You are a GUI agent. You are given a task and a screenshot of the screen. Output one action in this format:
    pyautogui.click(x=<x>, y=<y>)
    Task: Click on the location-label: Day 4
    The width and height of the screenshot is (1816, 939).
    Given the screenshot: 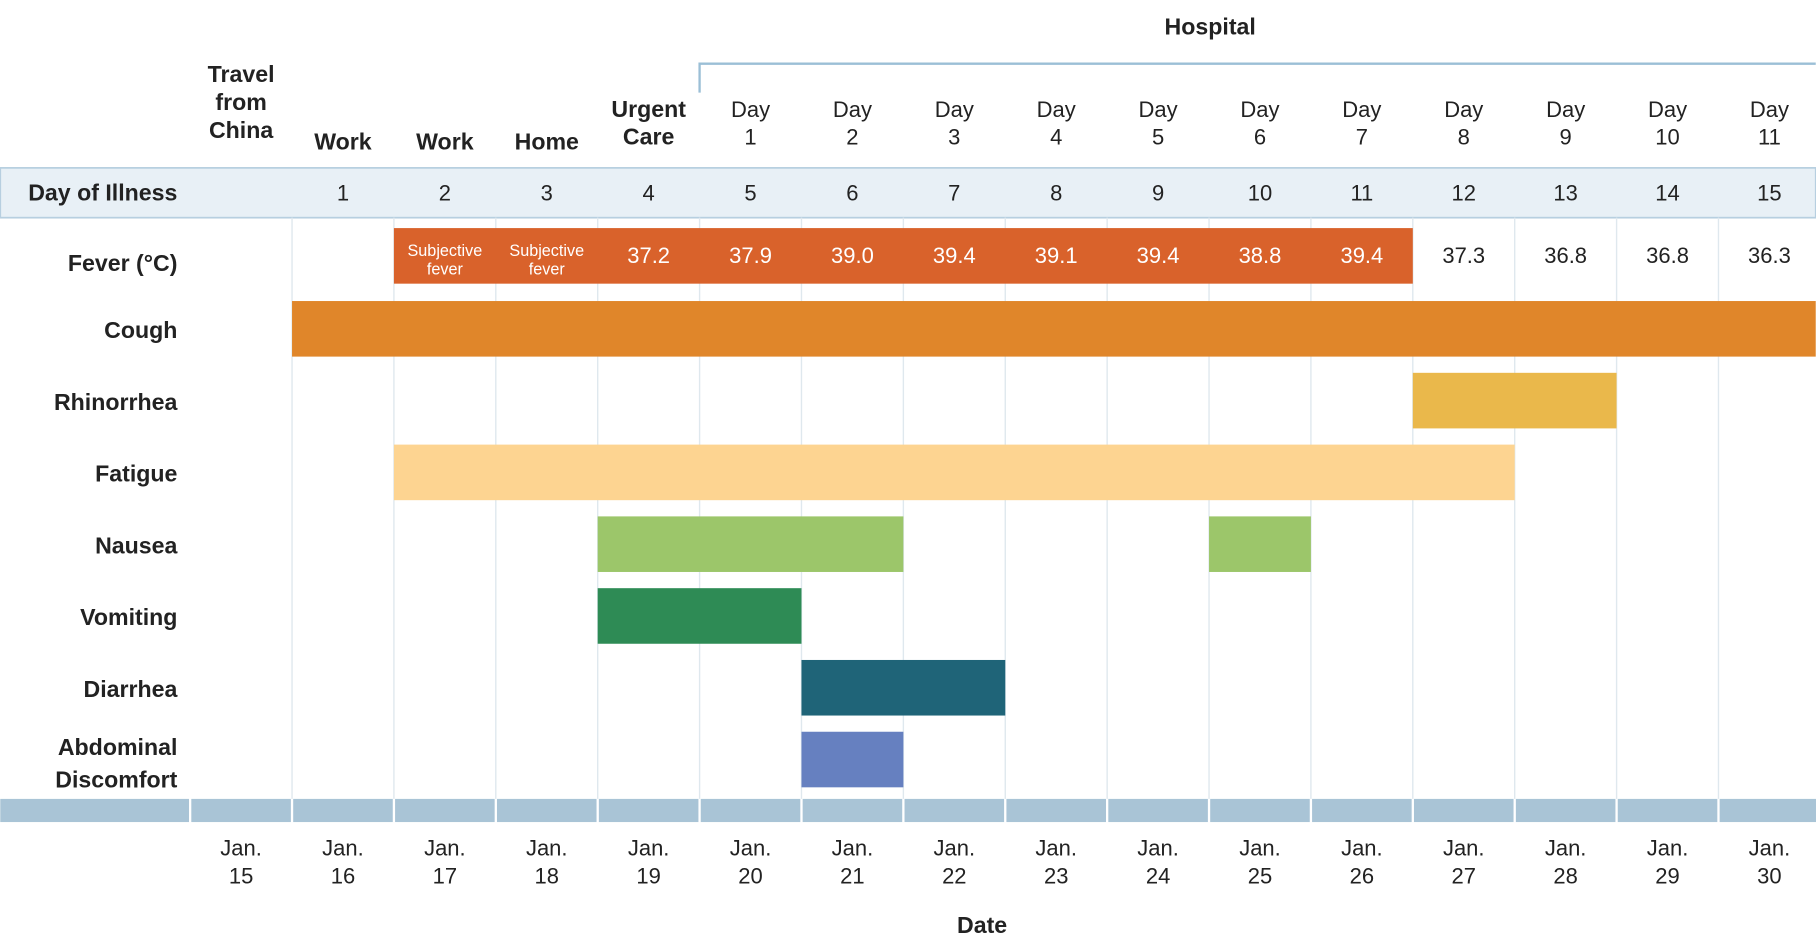 What is the action you would take?
    pyautogui.click(x=1056, y=123)
    